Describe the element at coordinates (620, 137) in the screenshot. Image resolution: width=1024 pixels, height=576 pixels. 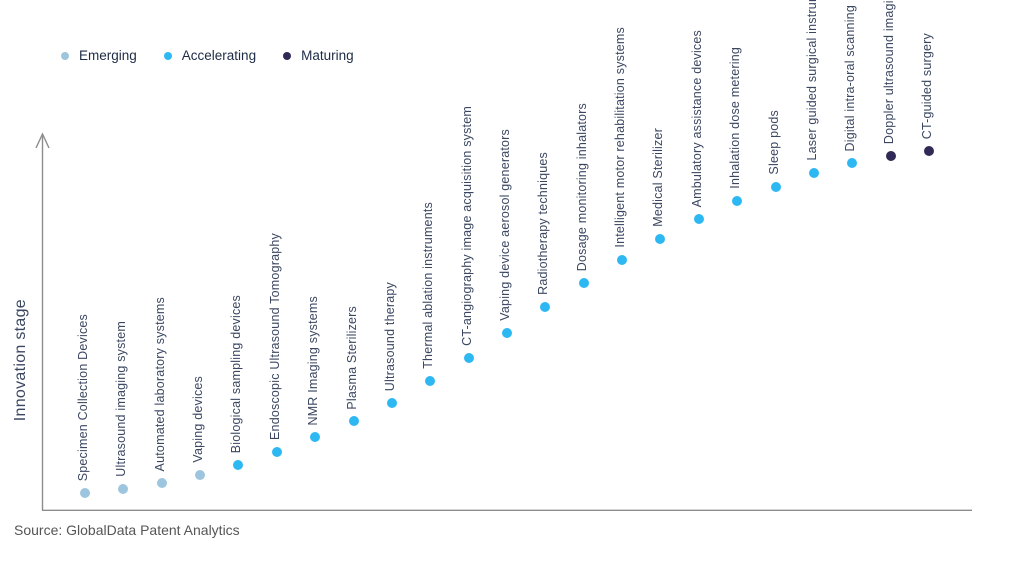
I see `point-label: Intelligent motor rehabilitation systems` at that location.